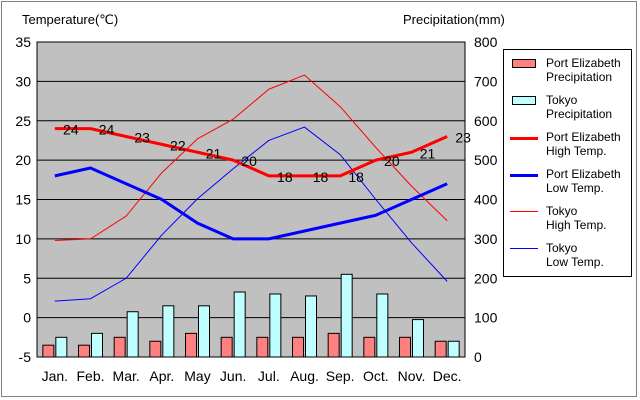 This screenshot has width=640, height=400. What do you see at coordinates (233, 376) in the screenshot?
I see `x-tick-label: Jun.` at bounding box center [233, 376].